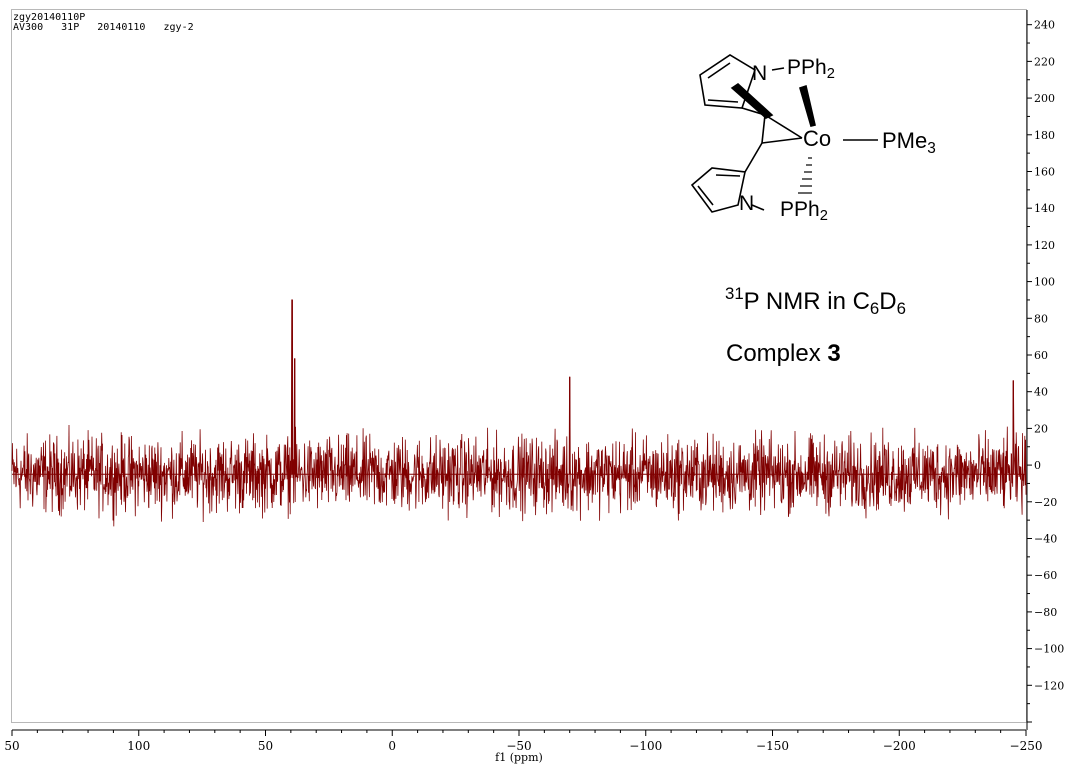 The height and width of the screenshot is (769, 1068). Describe the element at coordinates (1045, 538) in the screenshot. I see `y-tick-label: −40` at that location.